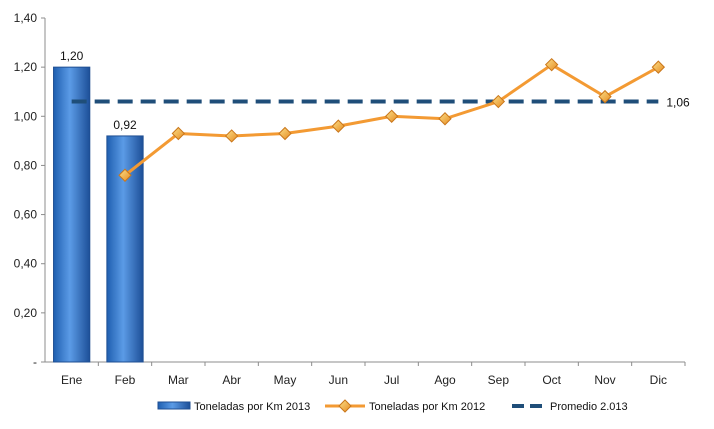  Describe the element at coordinates (98, 214) in the screenshot. I see `bar-series-2013` at that location.